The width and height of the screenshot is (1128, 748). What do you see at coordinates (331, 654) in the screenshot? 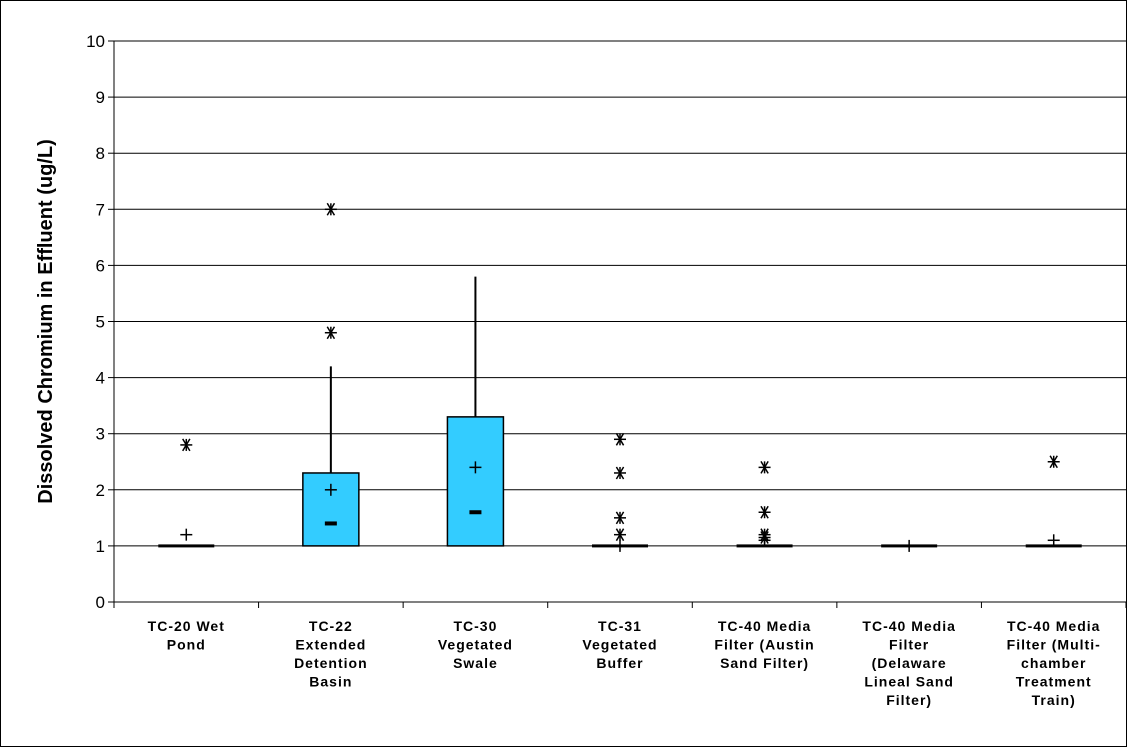
I see `category-label: TC-22 Extended Detention Basin` at bounding box center [331, 654].